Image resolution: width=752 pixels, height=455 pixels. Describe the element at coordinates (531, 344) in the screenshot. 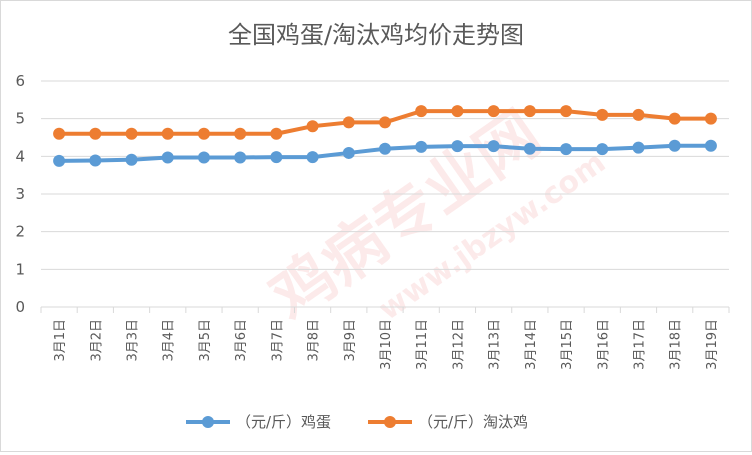

I see `x-tick-label: 3月14日` at that location.